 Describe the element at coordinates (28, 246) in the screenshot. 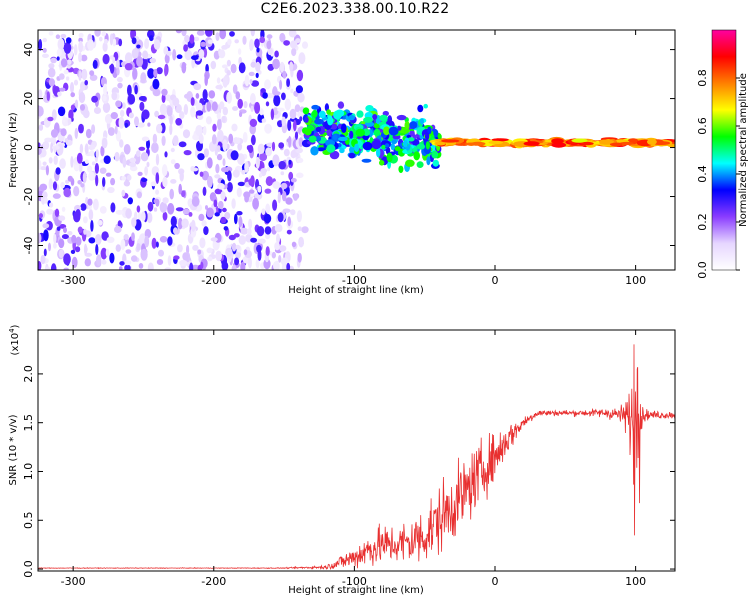

I see `spectrogram-y-tick-label: -40` at that location.